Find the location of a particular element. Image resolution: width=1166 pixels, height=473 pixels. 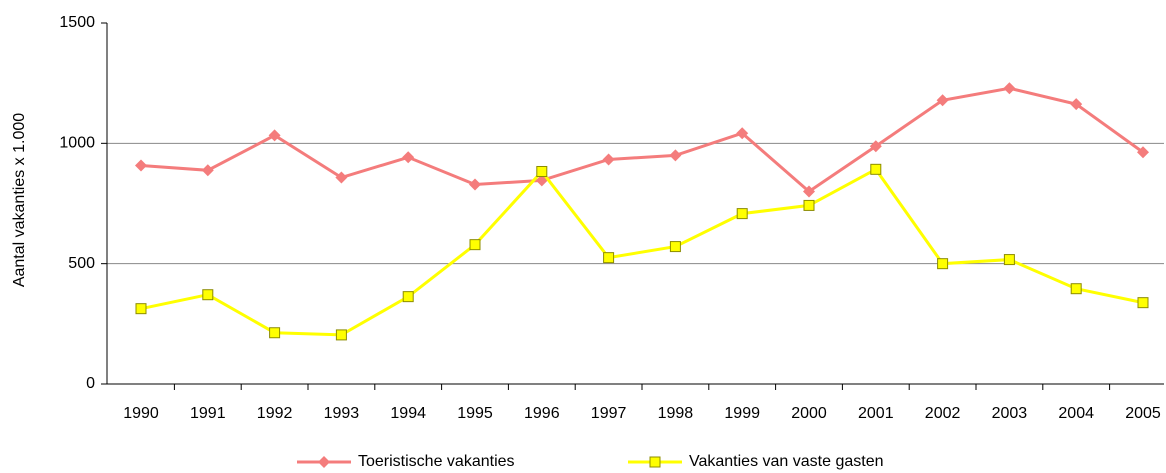

x-tick-label: 1997 is located at coordinates (609, 413).